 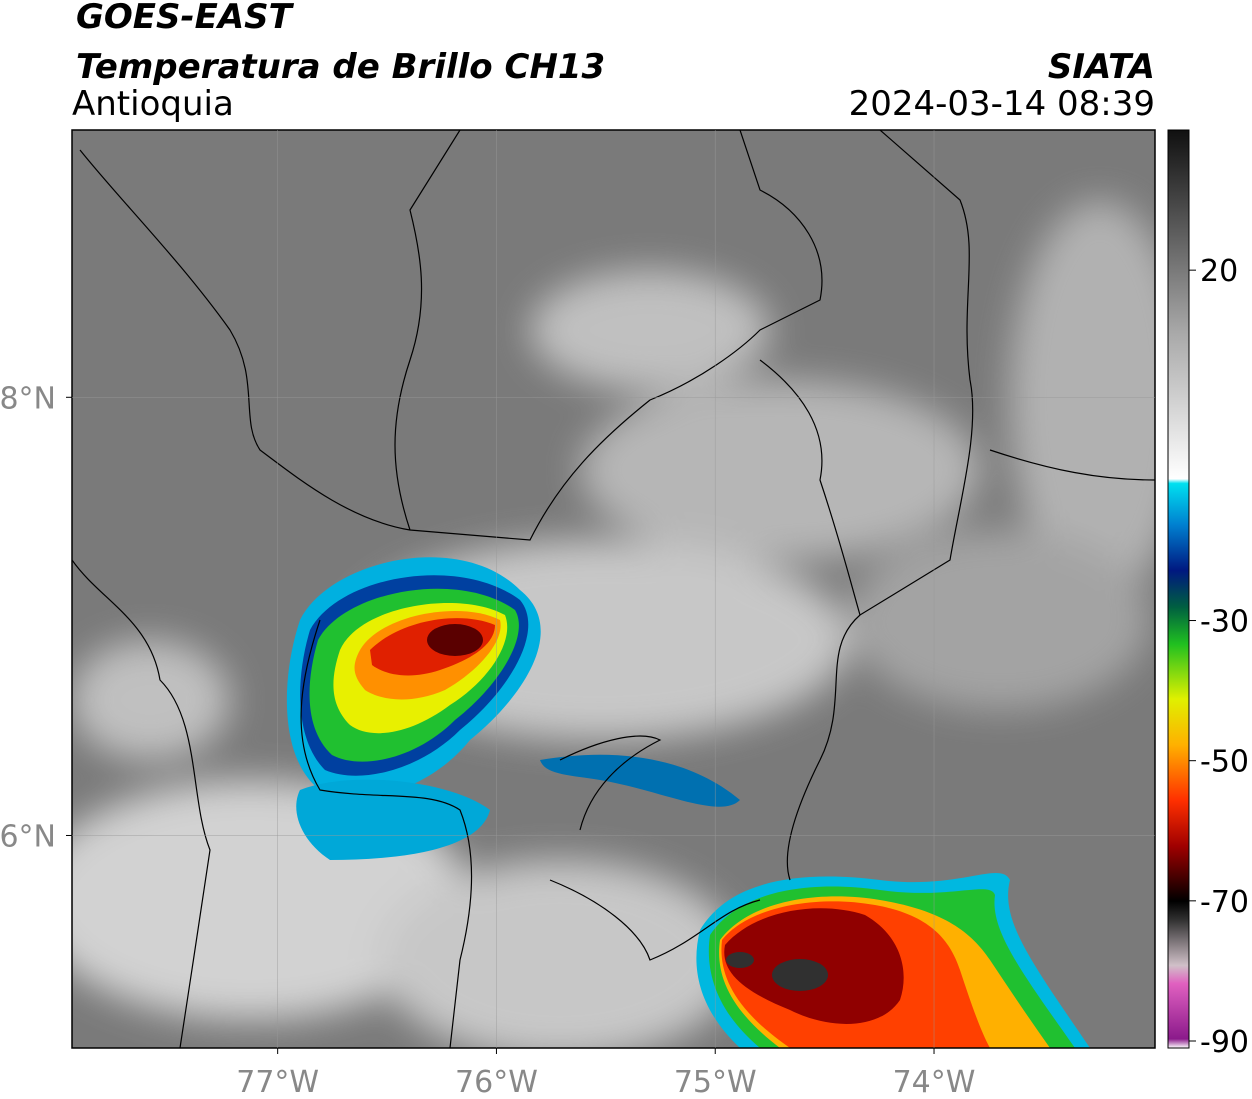 What do you see at coordinates (715, 1082) in the screenshot?
I see `x-tick-label: 75°W` at bounding box center [715, 1082].